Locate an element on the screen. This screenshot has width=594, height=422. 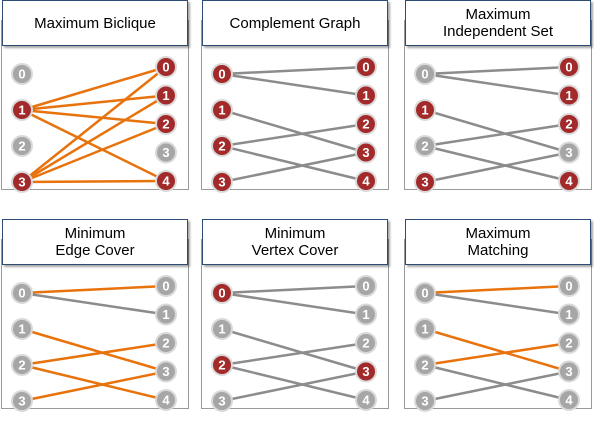
highlighted-edge-L2-R4 is located at coordinates (94, 382).